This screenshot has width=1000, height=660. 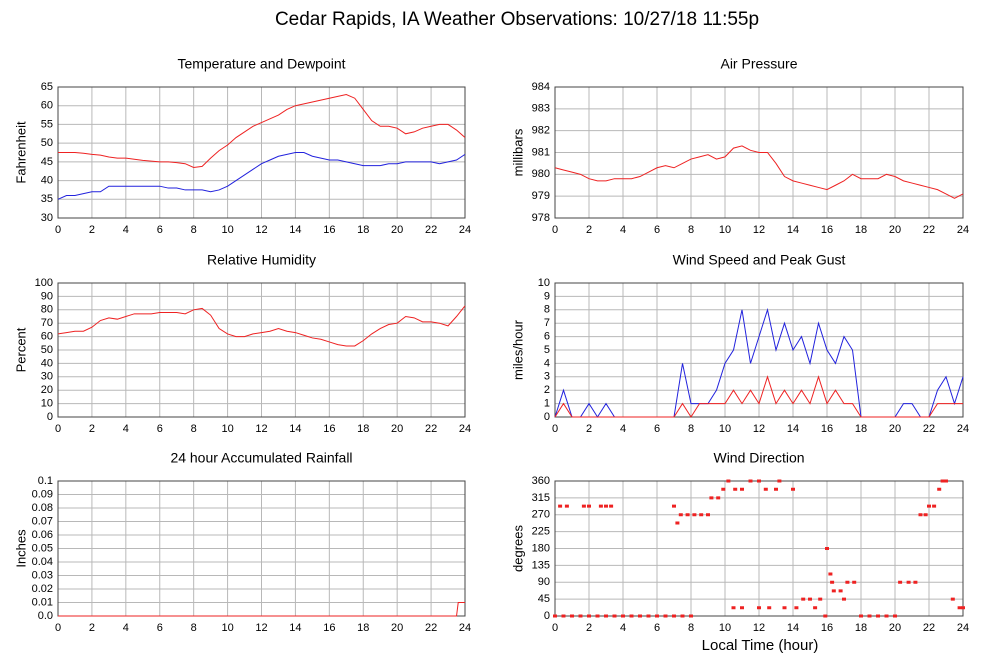 I want to click on y-tick-label: 70, so click(x=47, y=323).